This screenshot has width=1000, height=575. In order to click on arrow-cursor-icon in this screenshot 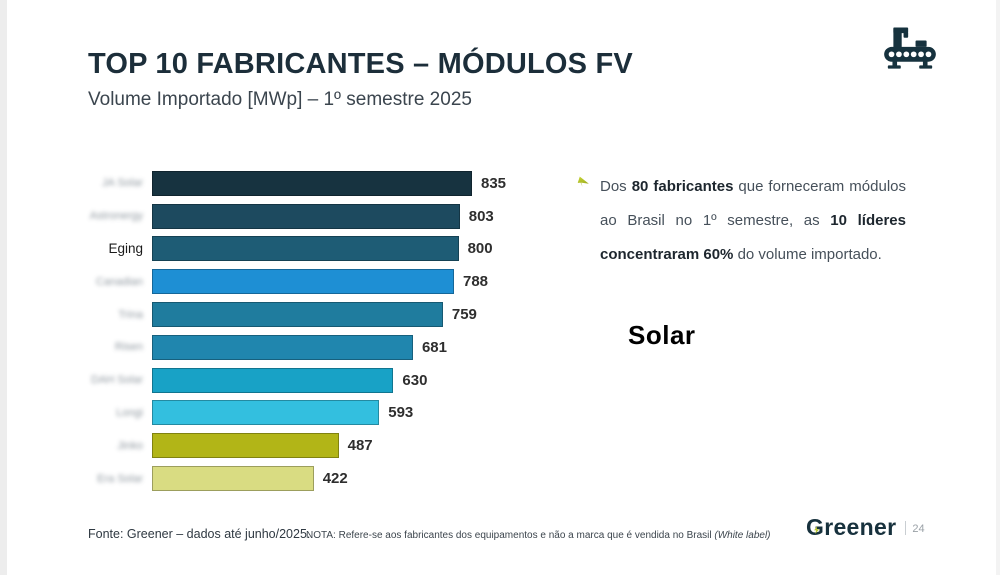, I will do `click(583, 183)`.